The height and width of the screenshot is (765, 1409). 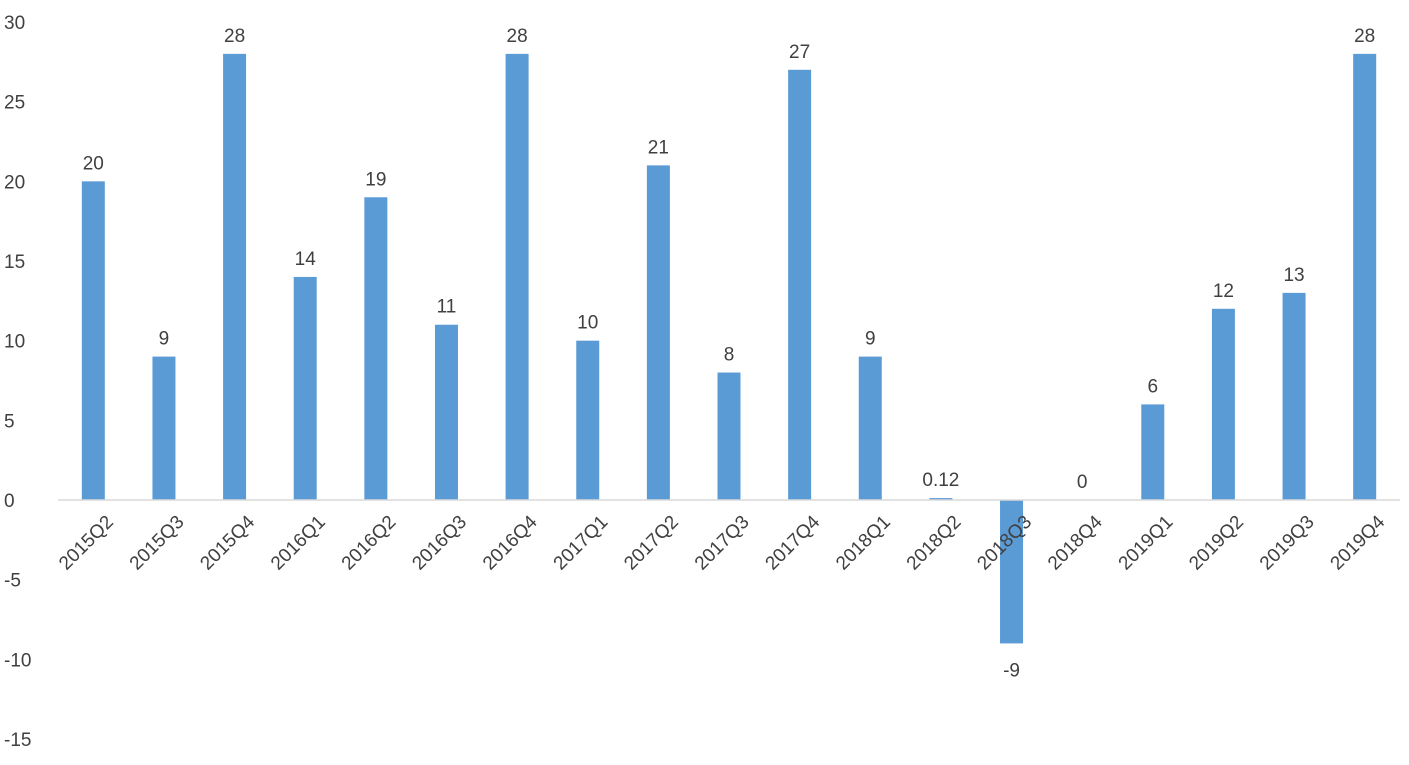 I want to click on y-tick-label: -10, so click(x=17, y=660).